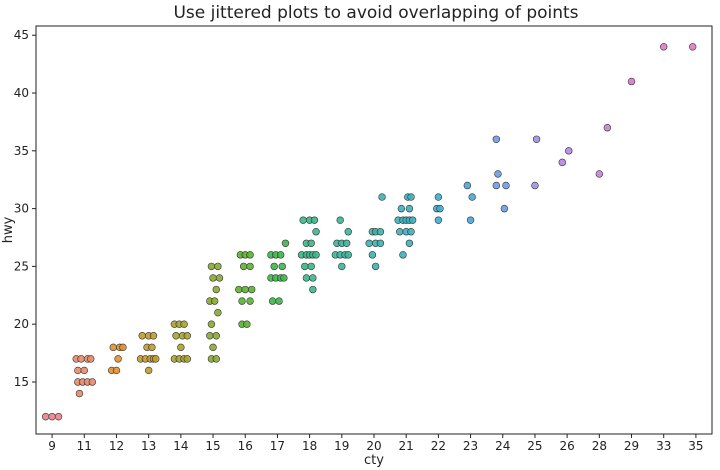  I want to click on x-tick-label: 20, so click(373, 446).